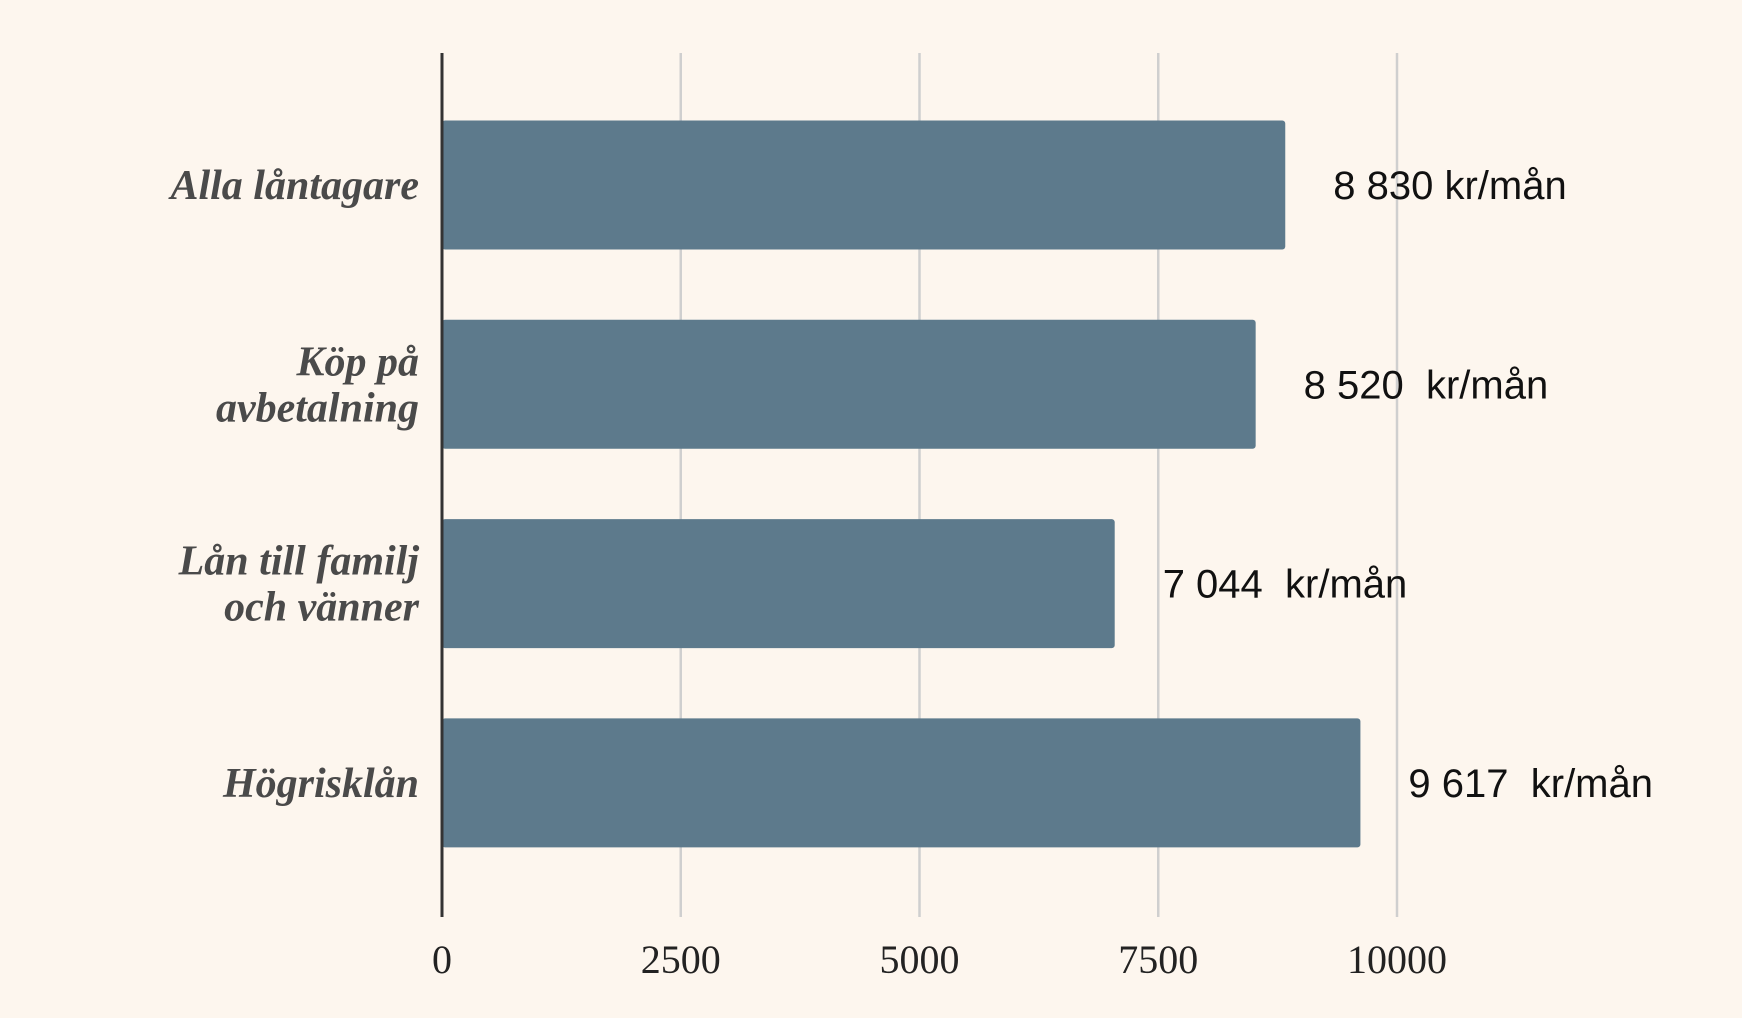  I want to click on x-tick-label: 5000, so click(920, 959).